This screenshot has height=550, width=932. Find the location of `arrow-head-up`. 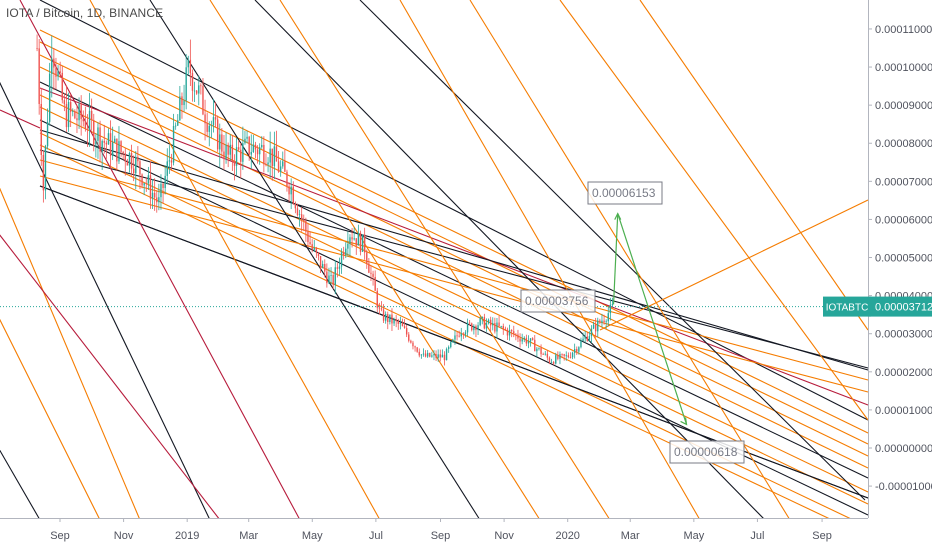

arrow-head-up is located at coordinates (618, 216).